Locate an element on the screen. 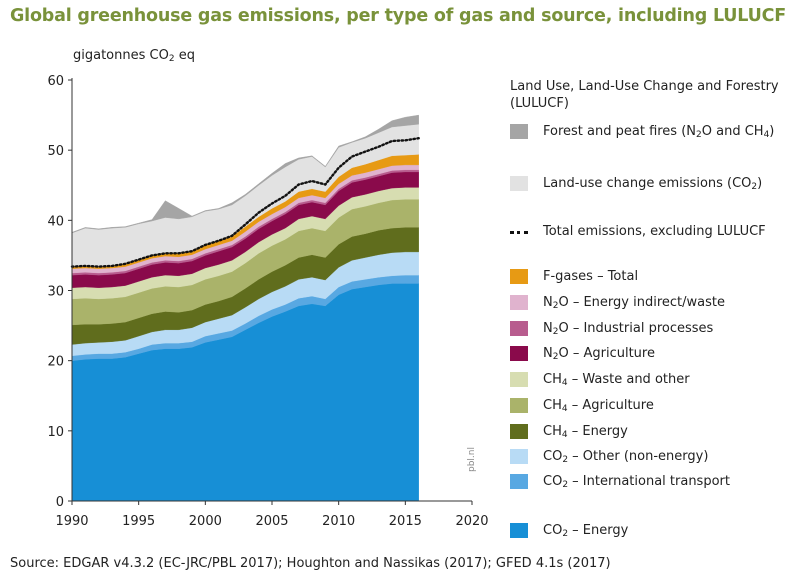 The width and height of the screenshot is (800, 583). legend-item-ch4_energy: CH4 – Energy is located at coordinates (650, 433).